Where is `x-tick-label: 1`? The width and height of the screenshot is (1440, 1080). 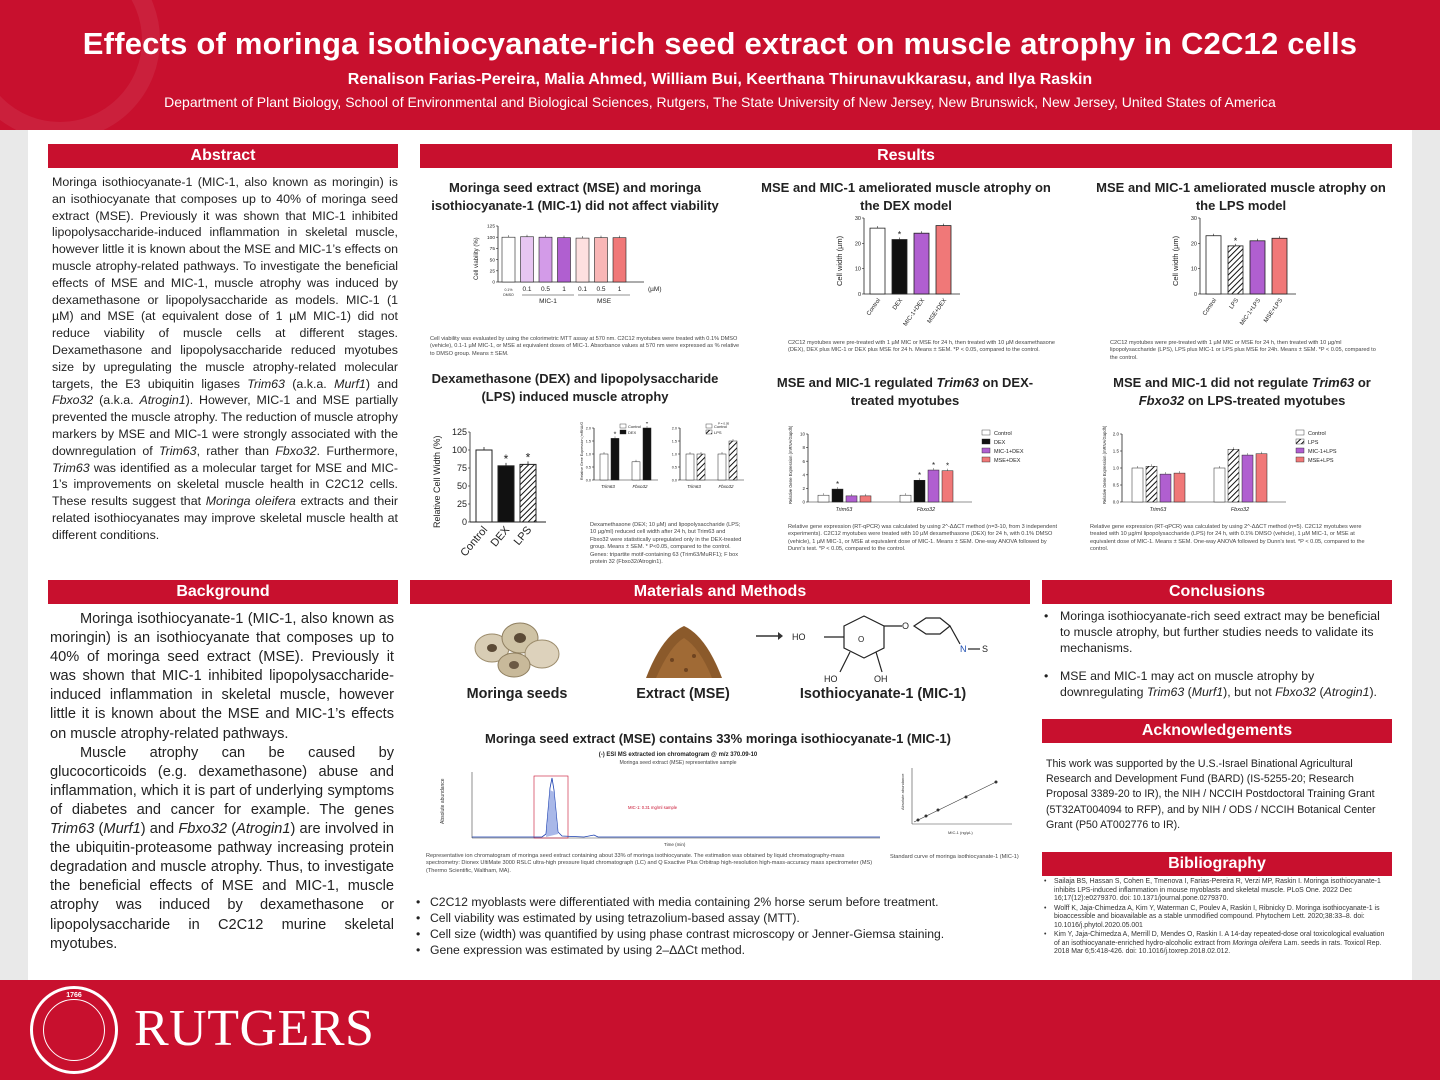 x-tick-label: 1 is located at coordinates (564, 289).